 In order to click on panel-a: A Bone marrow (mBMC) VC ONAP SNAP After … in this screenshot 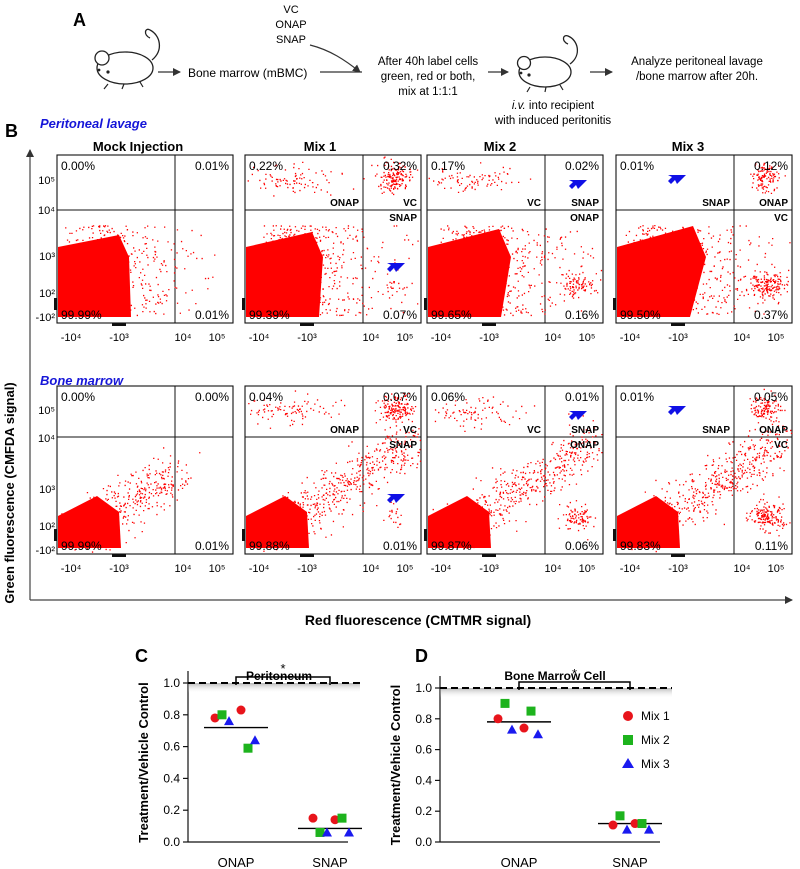, I will do `click(418, 65)`.